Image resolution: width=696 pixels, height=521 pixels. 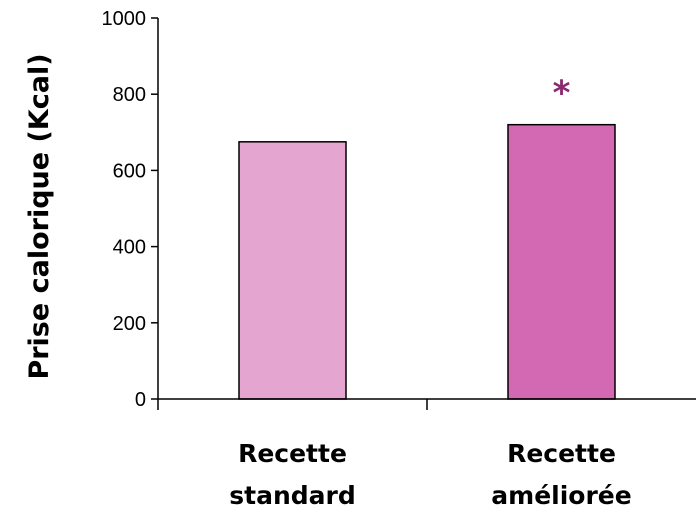 What do you see at coordinates (130, 209) in the screenshot?
I see `y-axis-ticks: 0 200 400 600 800 1000` at bounding box center [130, 209].